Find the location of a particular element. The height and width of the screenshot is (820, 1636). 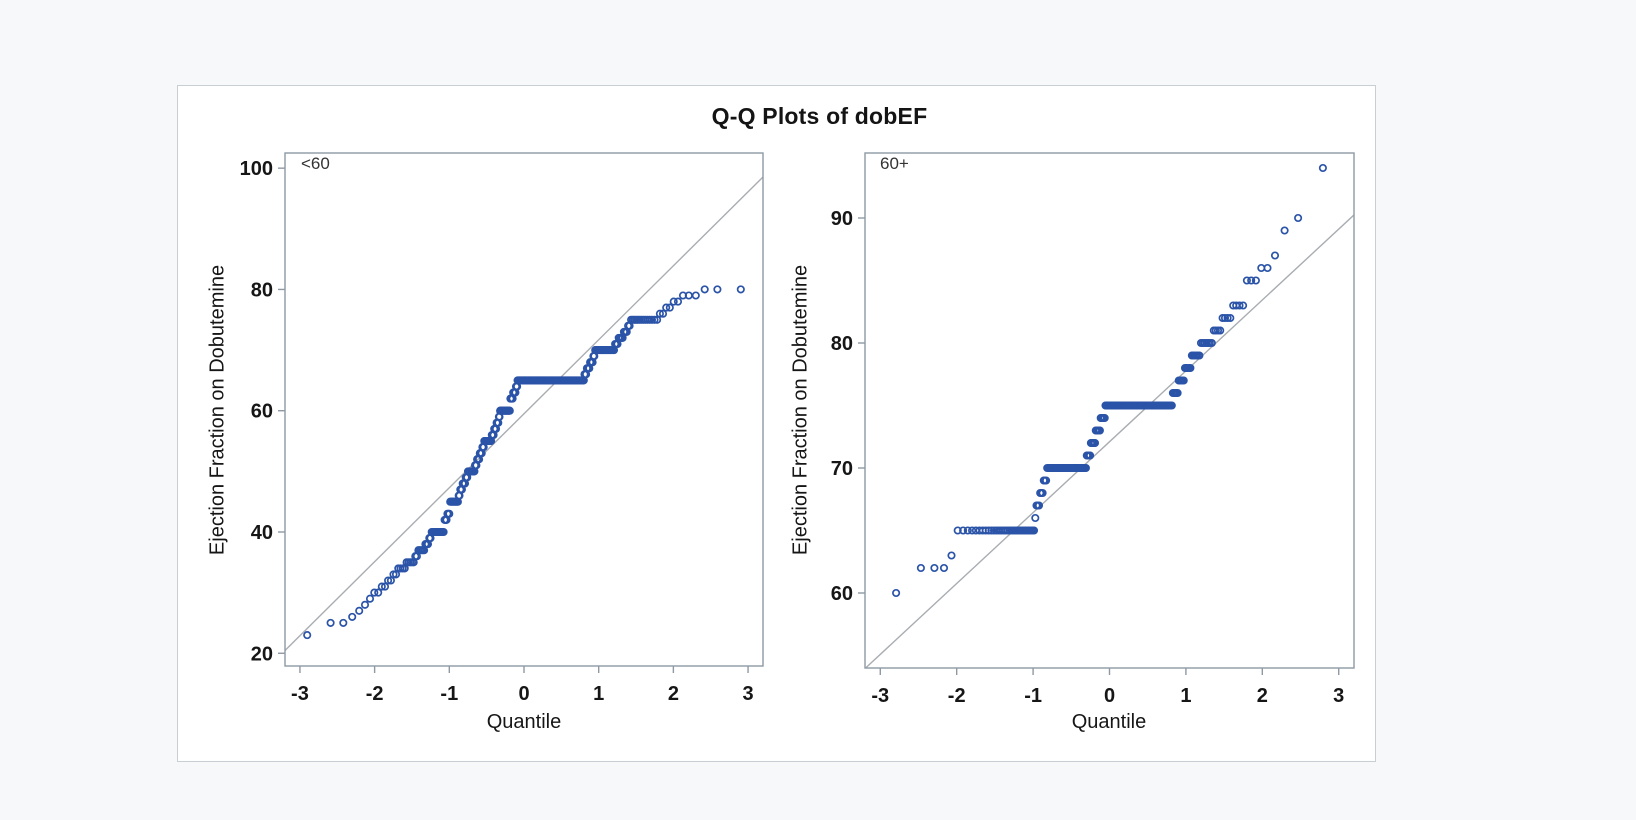

y-tick-label: 20 is located at coordinates (262, 654).